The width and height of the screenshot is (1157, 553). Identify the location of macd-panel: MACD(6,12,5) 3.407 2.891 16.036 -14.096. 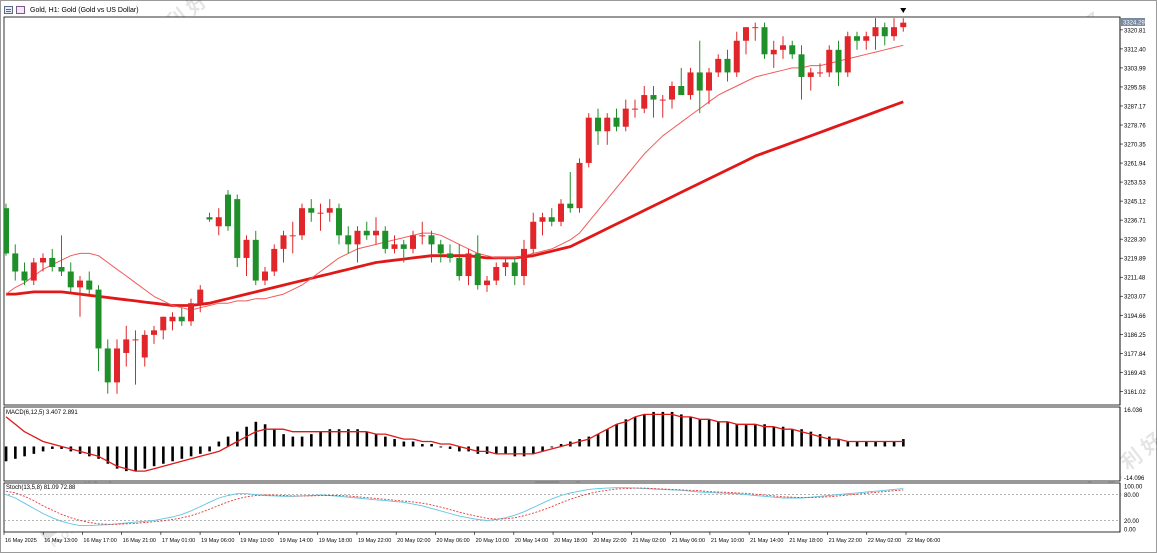
(574, 444).